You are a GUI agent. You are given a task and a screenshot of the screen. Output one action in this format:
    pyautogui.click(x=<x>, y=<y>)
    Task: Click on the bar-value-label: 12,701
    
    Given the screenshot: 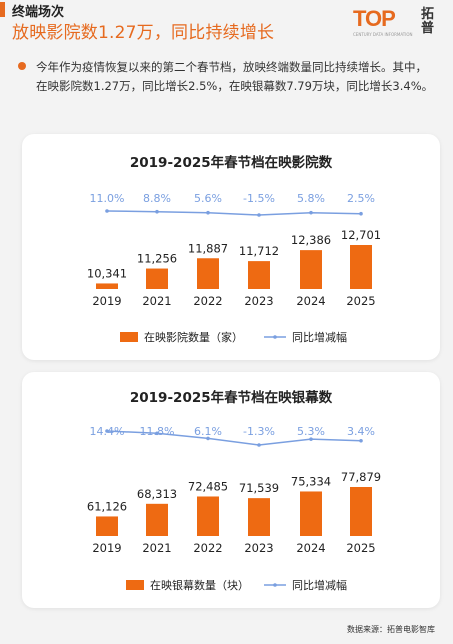 What is the action you would take?
    pyautogui.click(x=361, y=235)
    